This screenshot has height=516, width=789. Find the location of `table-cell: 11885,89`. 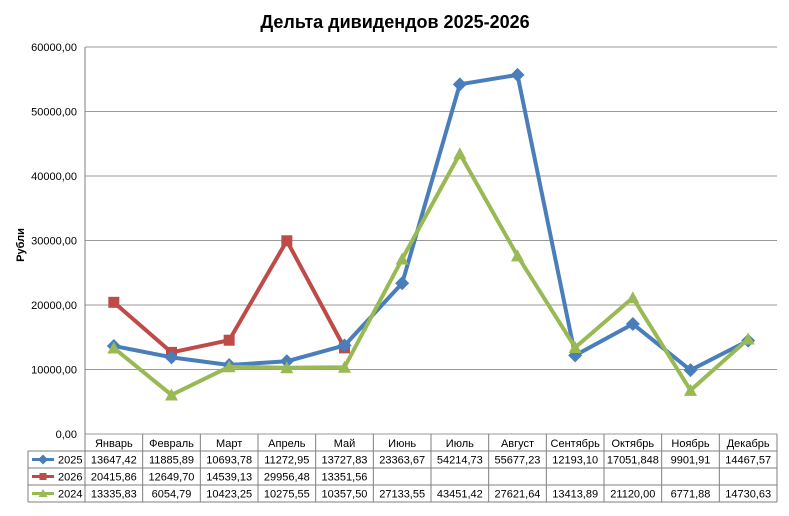

table-cell: 11885,89 is located at coordinates (171, 461).